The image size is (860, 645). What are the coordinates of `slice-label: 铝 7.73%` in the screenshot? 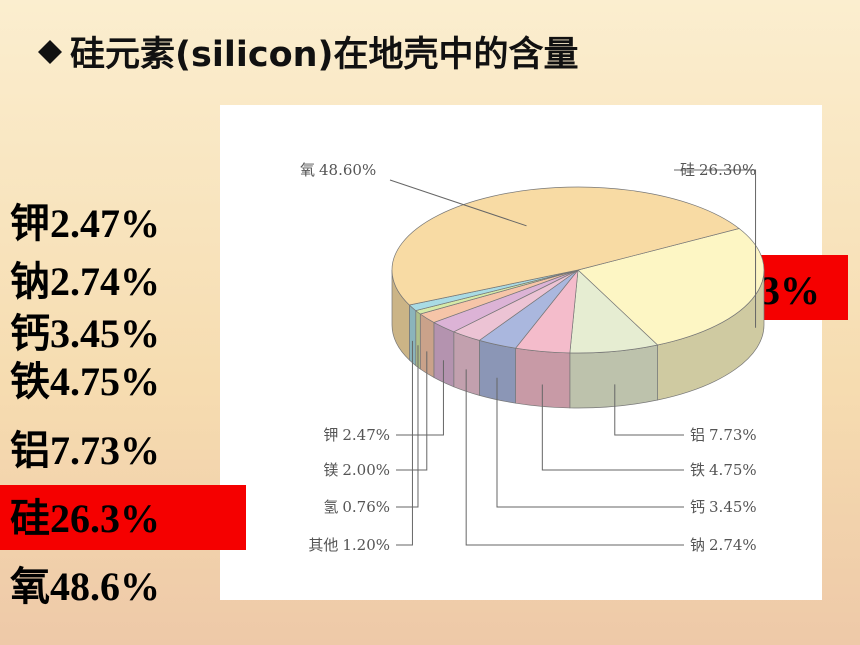 It's located at (723, 435).